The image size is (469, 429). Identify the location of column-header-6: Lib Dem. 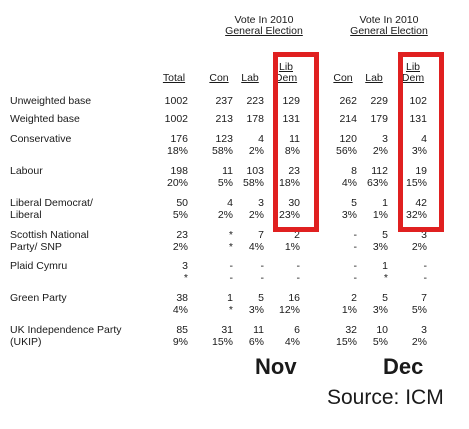
(413, 73).